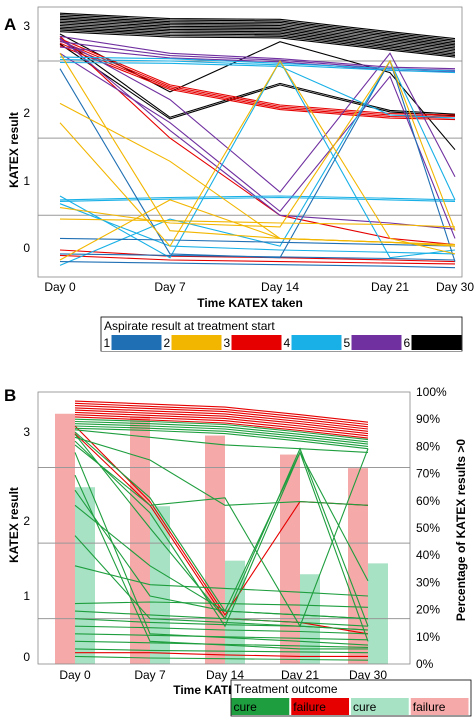 Image resolution: width=474 pixels, height=718 pixels. Describe the element at coordinates (26, 596) in the screenshot. I see `panel-b-y-tick-label: 1` at that location.